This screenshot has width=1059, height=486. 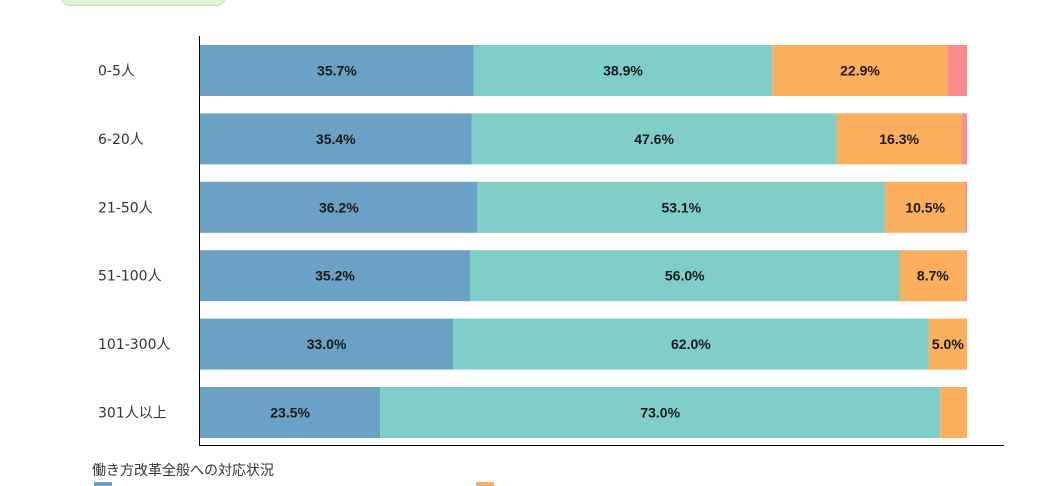 What do you see at coordinates (132, 414) in the screenshot?
I see `category-label: 301人以上` at bounding box center [132, 414].